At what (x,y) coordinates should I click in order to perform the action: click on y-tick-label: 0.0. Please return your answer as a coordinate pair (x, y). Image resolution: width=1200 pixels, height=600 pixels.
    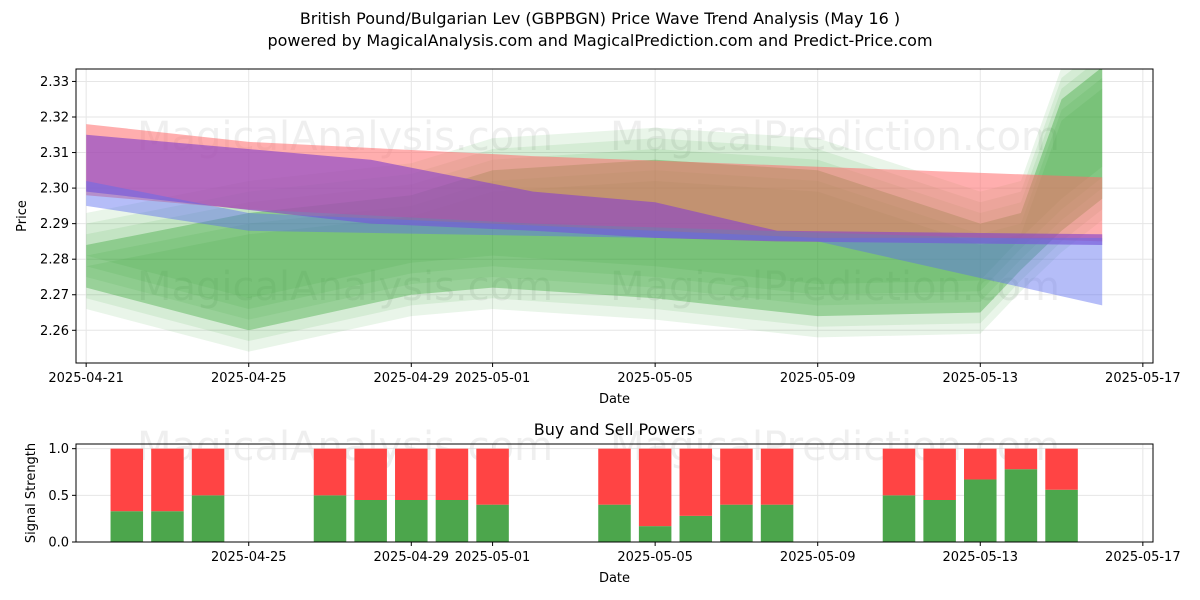
    Looking at the image, I should click on (58, 543).